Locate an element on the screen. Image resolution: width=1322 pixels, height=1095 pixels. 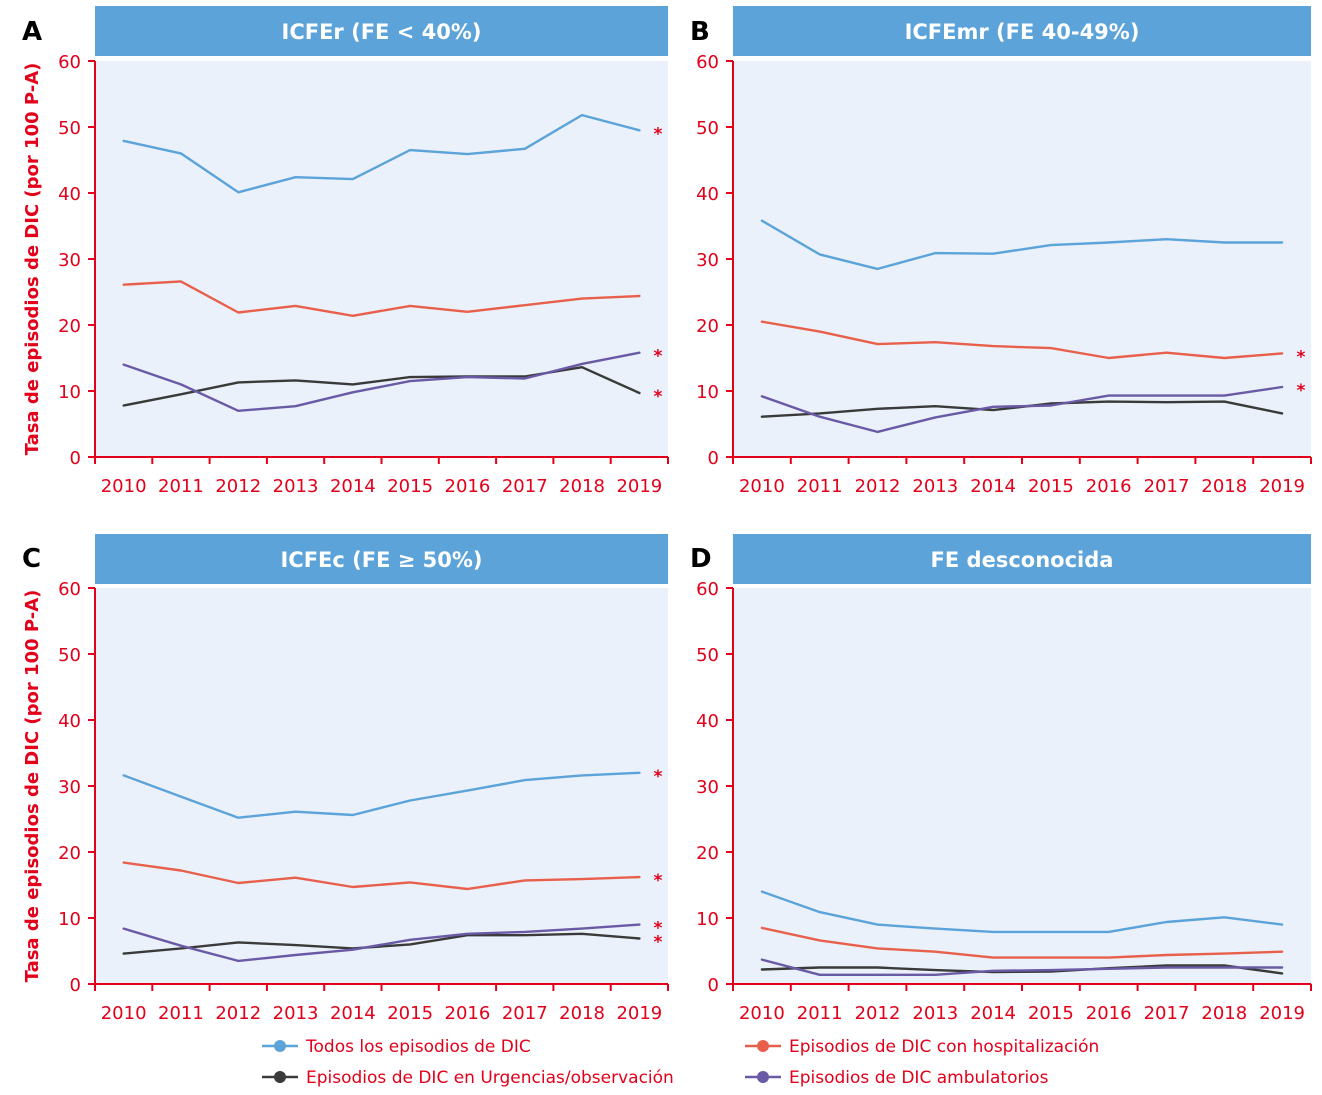
x-tick-label: 2014 is located at coordinates (353, 486).